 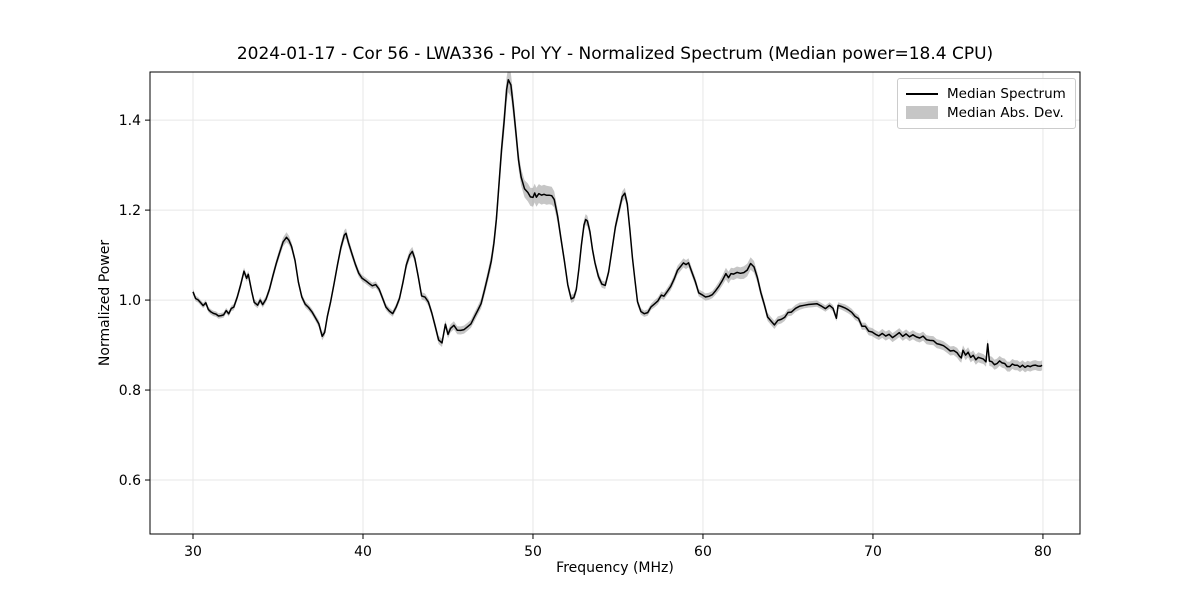 What do you see at coordinates (130, 211) in the screenshot?
I see `y-tick-label: 1.2` at bounding box center [130, 211].